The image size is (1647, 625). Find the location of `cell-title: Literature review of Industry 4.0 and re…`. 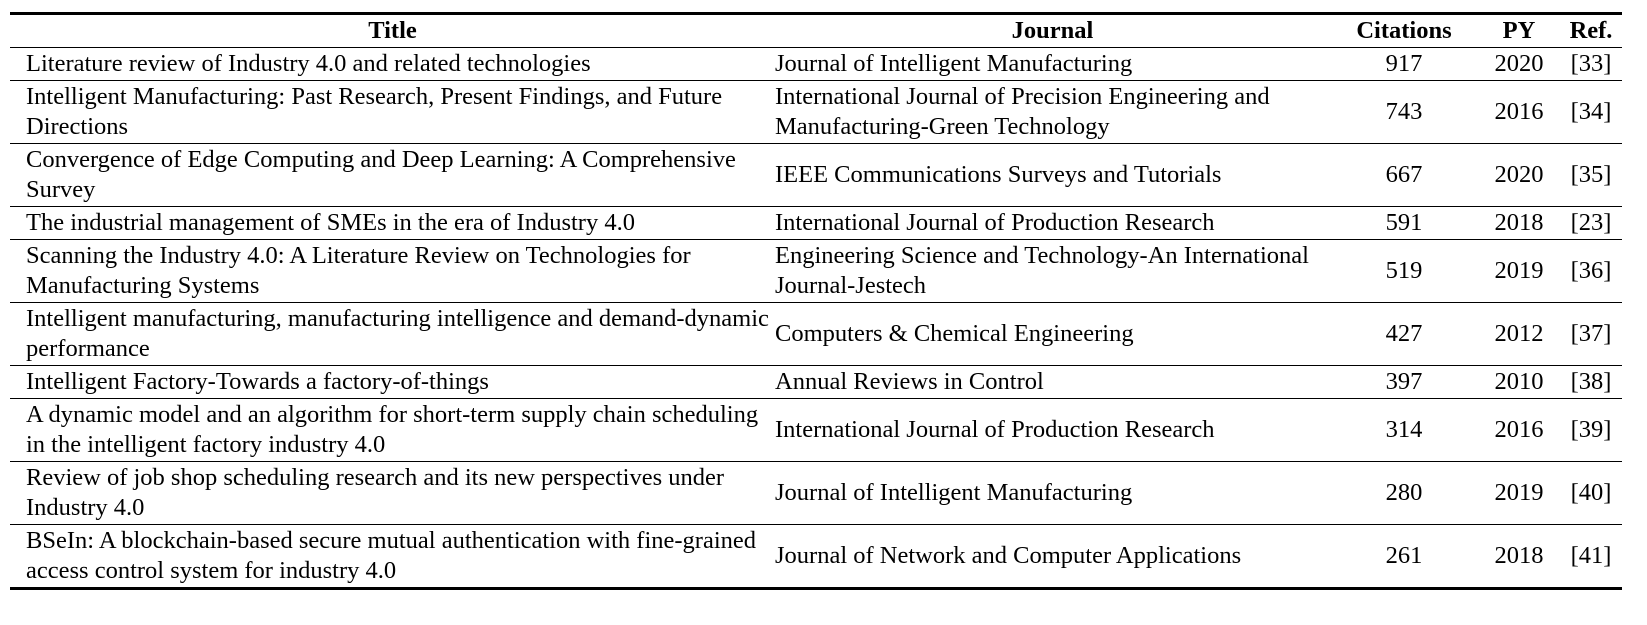

cell-title: Literature review of Industry 4.0 and re… is located at coordinates (308, 63).